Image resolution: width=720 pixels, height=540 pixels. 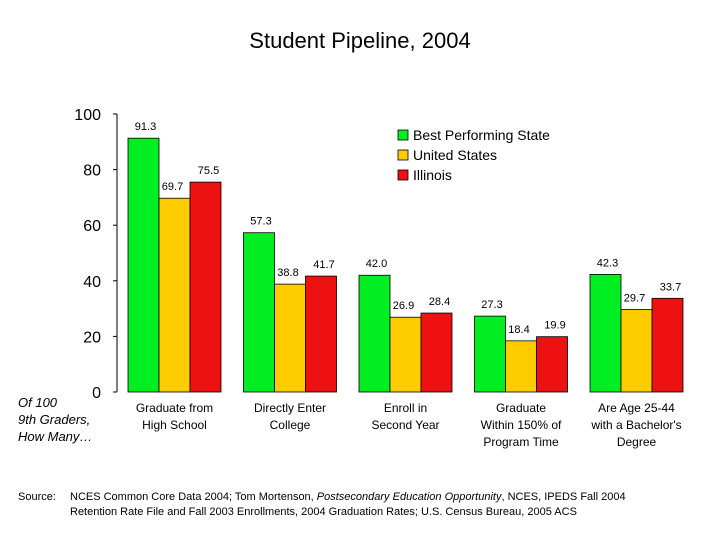 I want to click on side-note-line: Of 100, so click(x=38, y=402).